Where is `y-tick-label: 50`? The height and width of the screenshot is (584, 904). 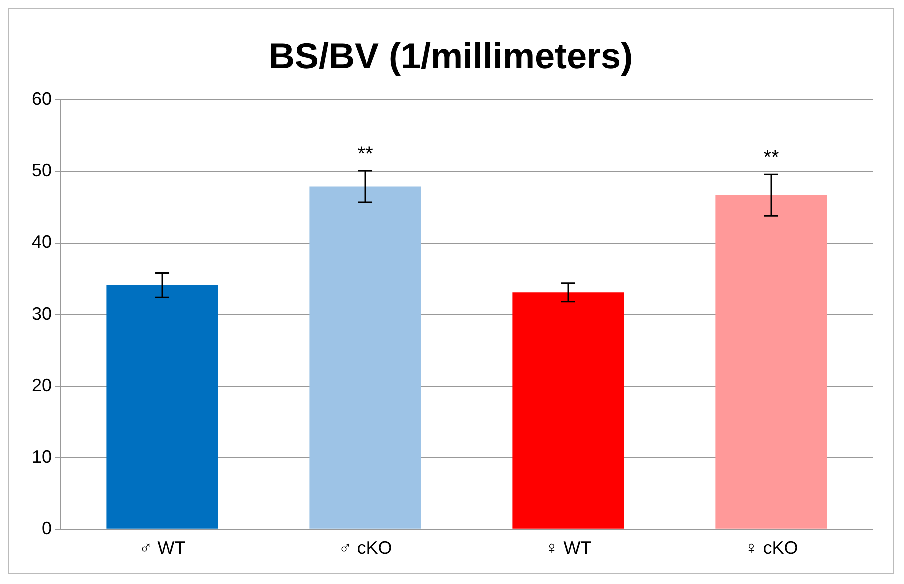
y-tick-label: 50 is located at coordinates (42, 170).